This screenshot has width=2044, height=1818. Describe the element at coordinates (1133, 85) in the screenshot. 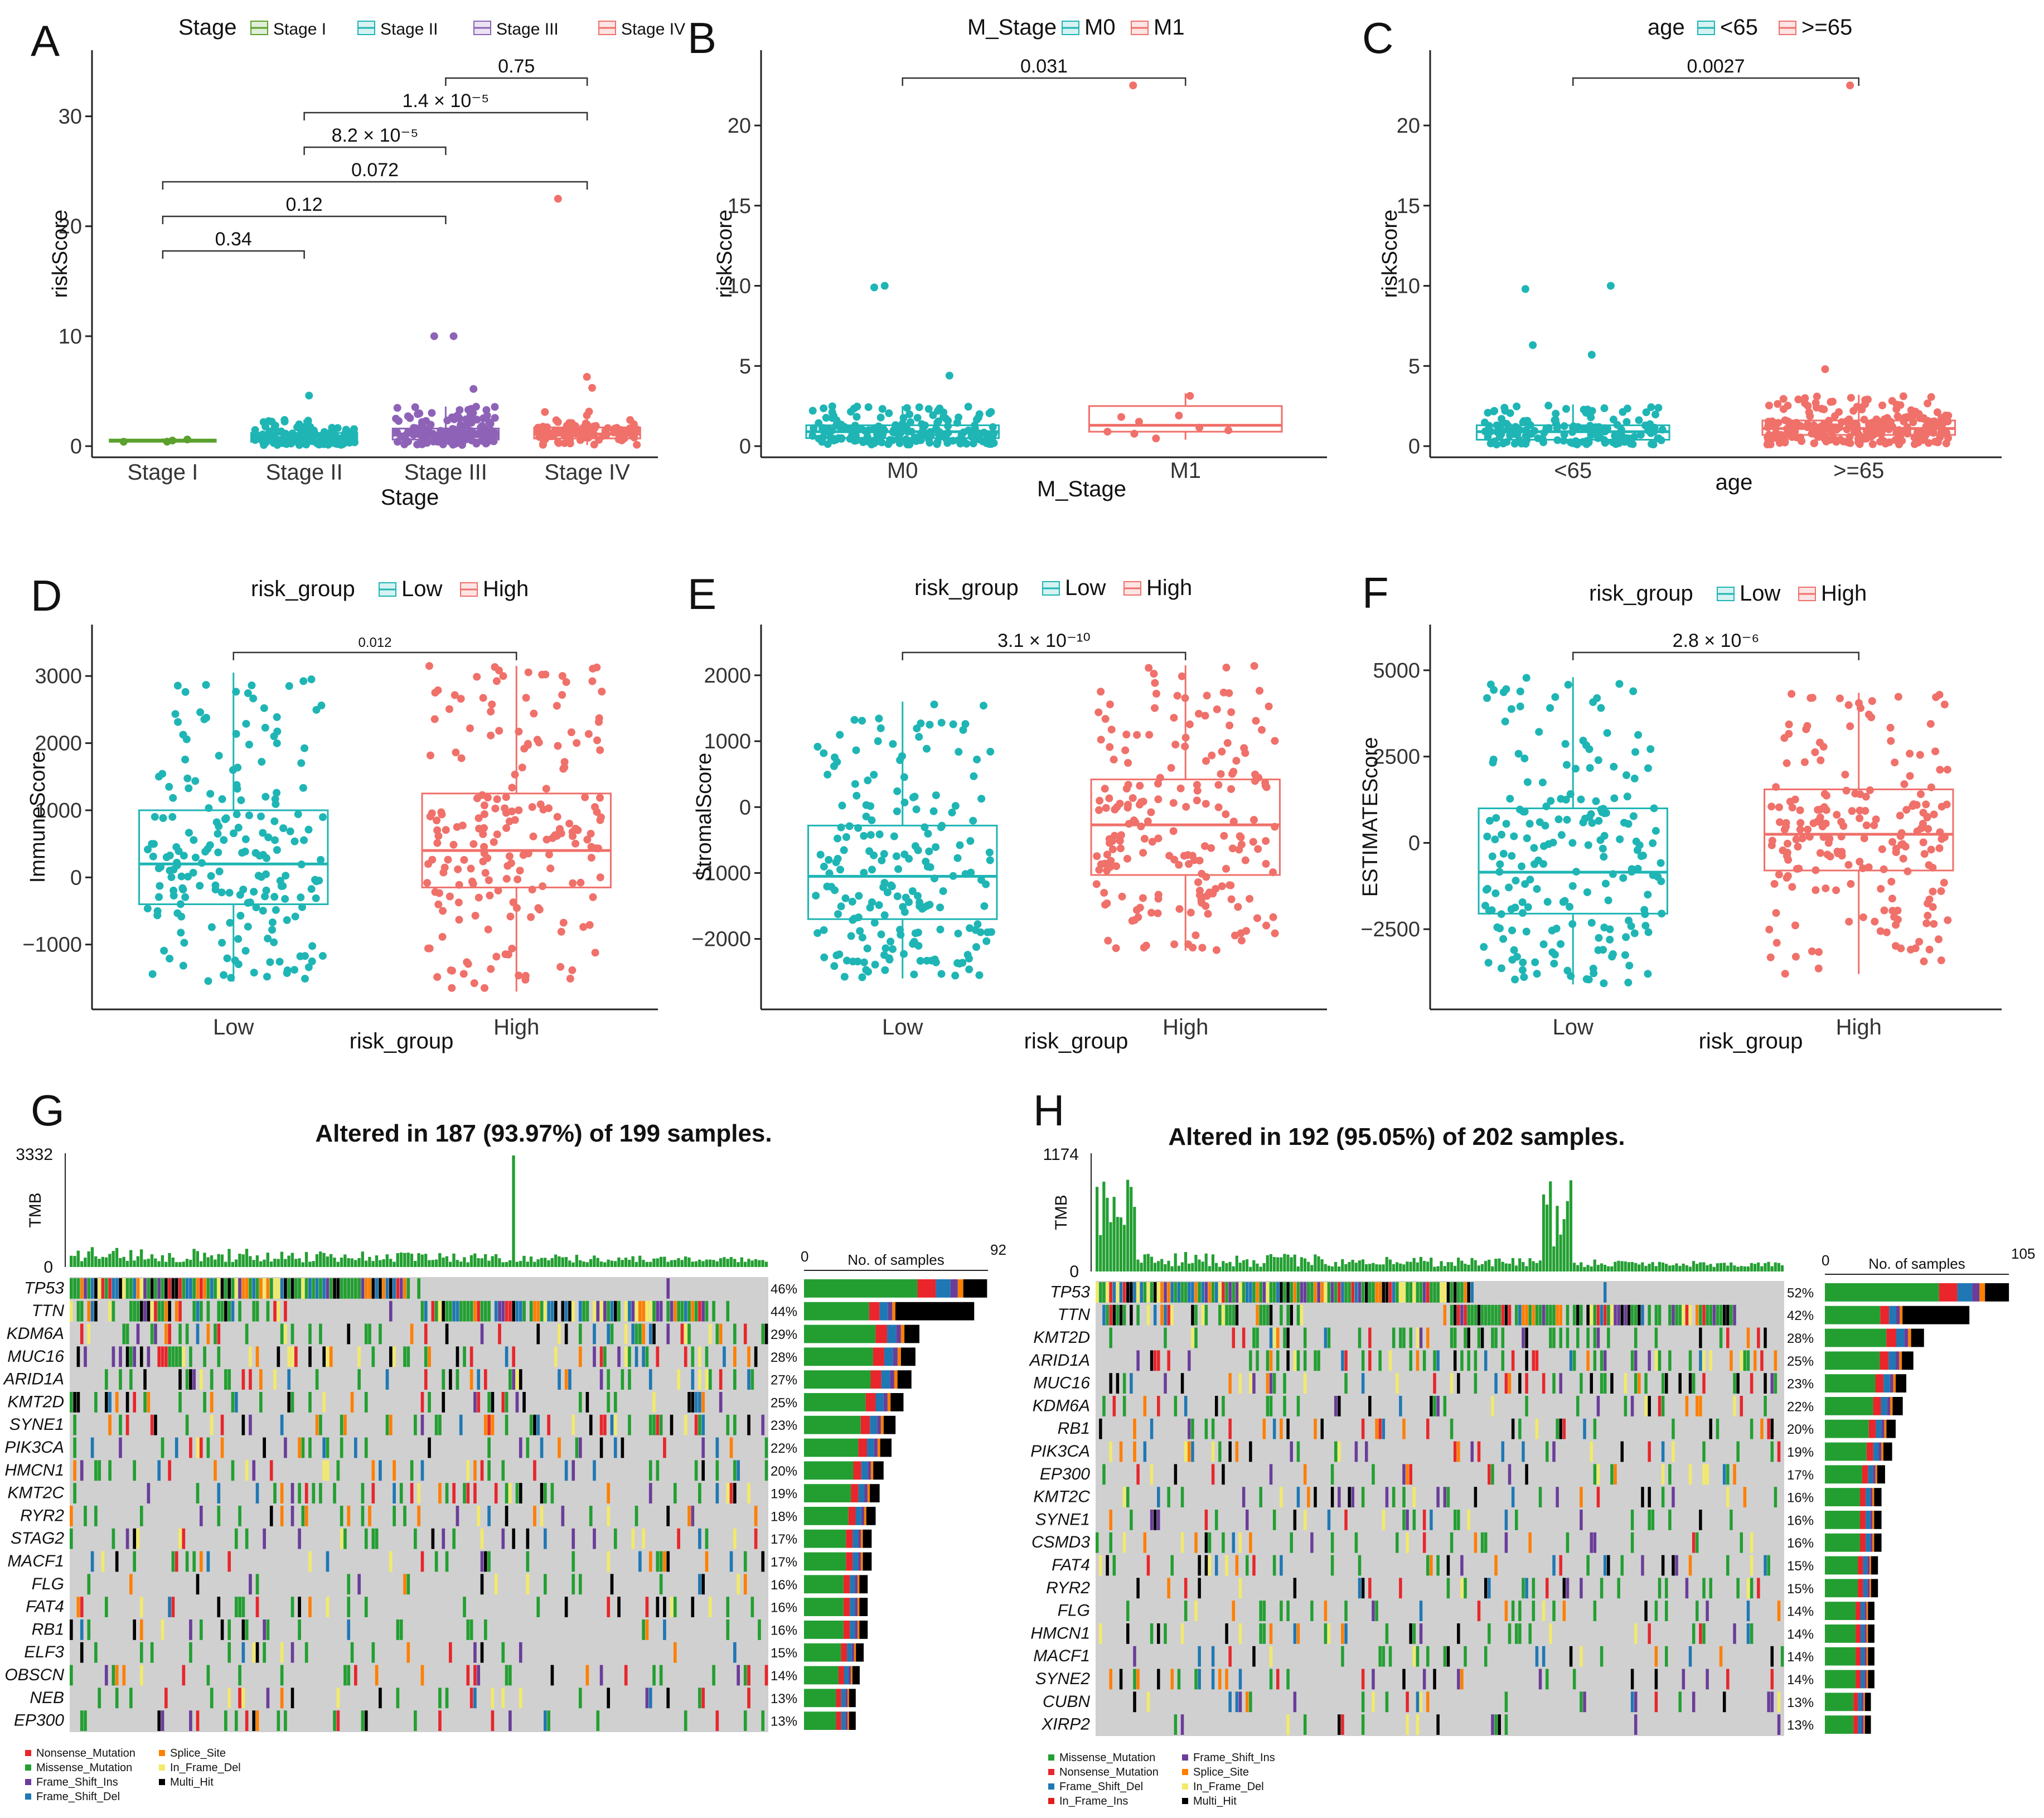

I see `outlier-point` at that location.